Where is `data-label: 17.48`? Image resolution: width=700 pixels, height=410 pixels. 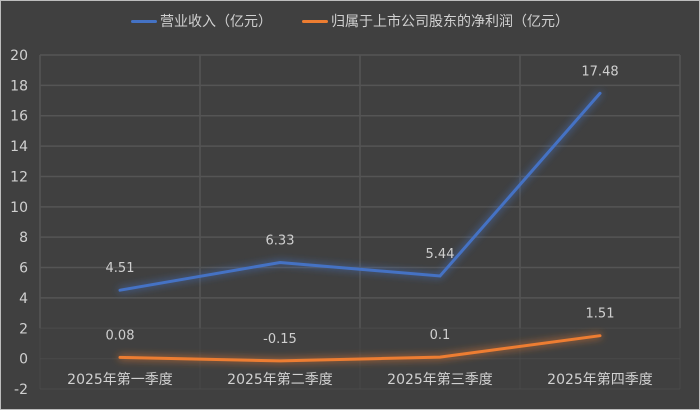
data-label: 17.48 is located at coordinates (599, 71).